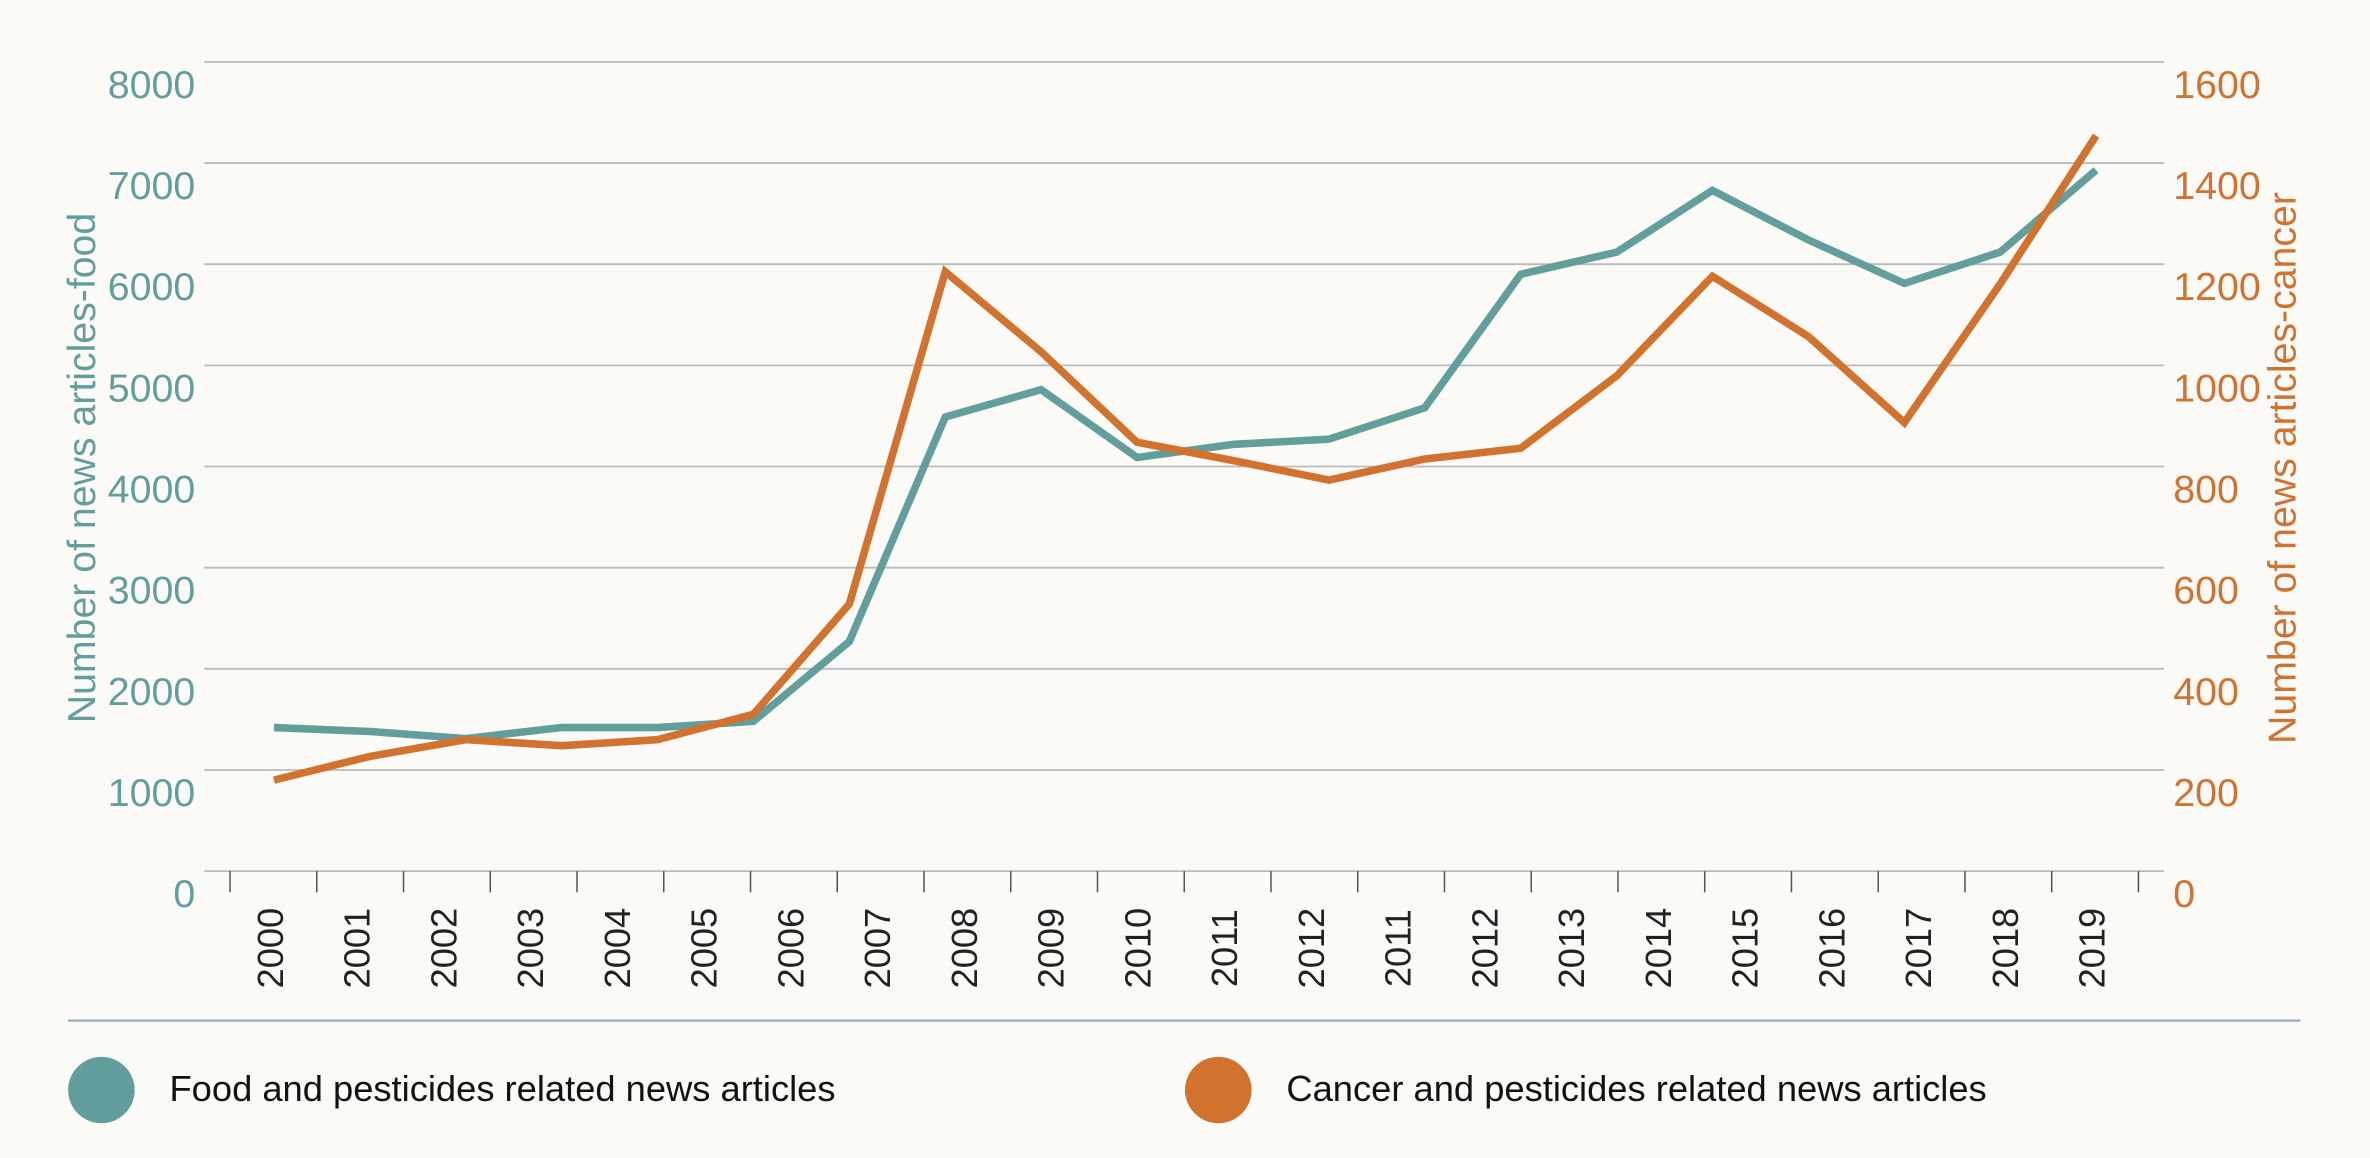  I want to click on y2-tick-label: 600, so click(2206, 591).